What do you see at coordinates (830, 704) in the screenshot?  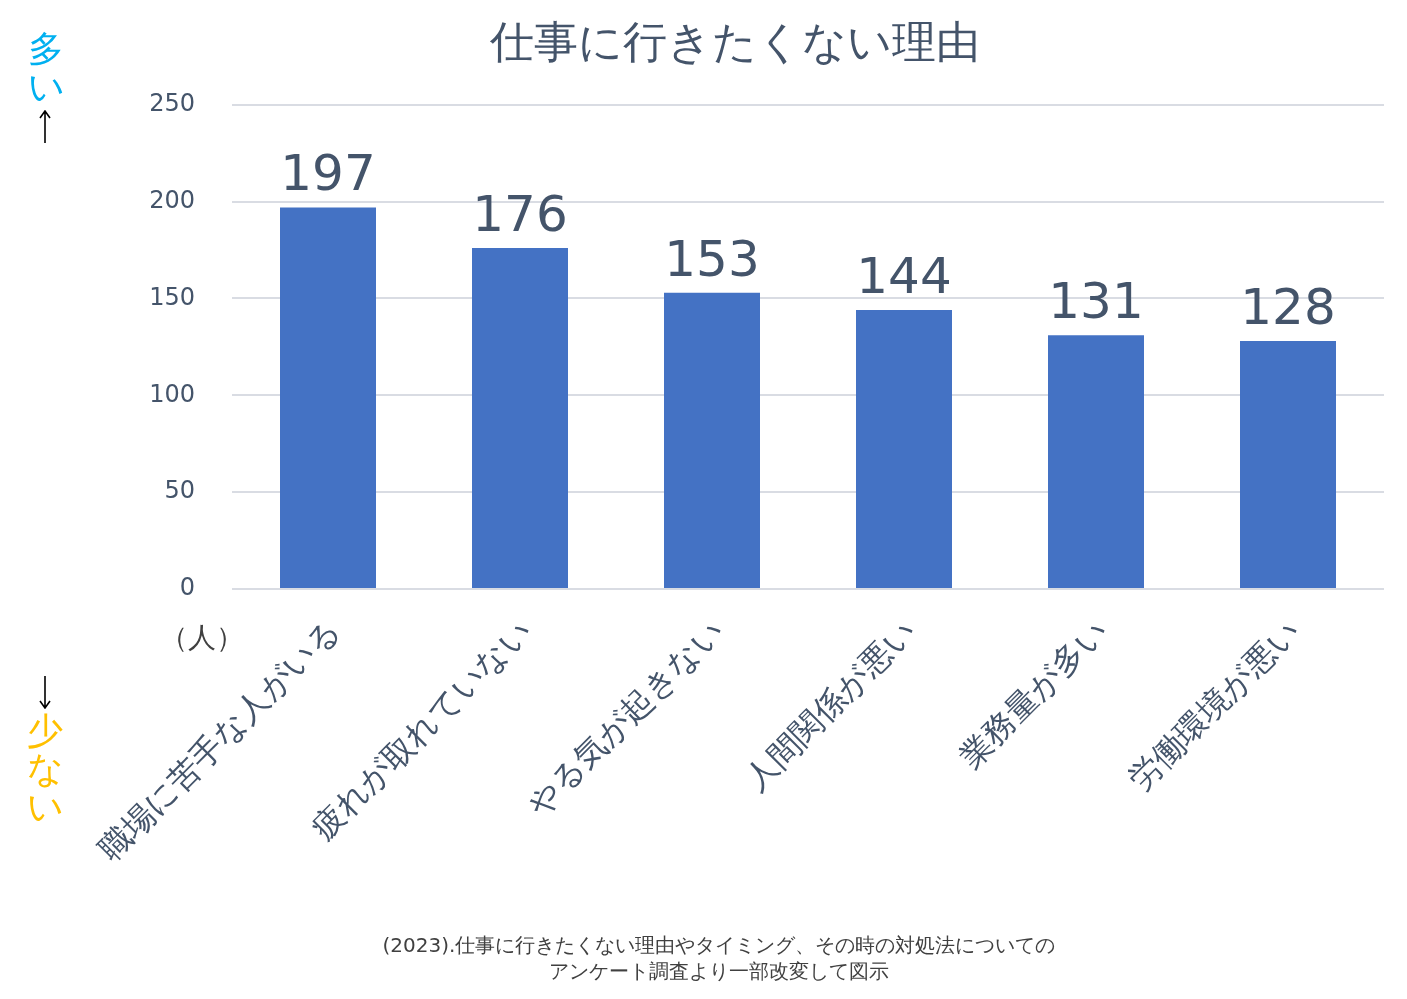 I see `x-tick-label: 人間関係が悪い` at bounding box center [830, 704].